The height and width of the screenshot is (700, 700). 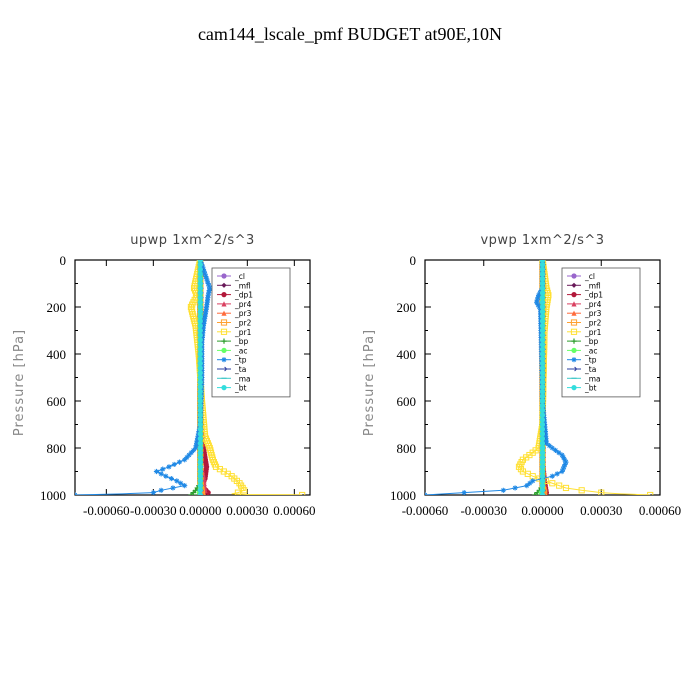 What do you see at coordinates (593, 323) in the screenshot?
I see `legend-label: _pr2` at bounding box center [593, 323].